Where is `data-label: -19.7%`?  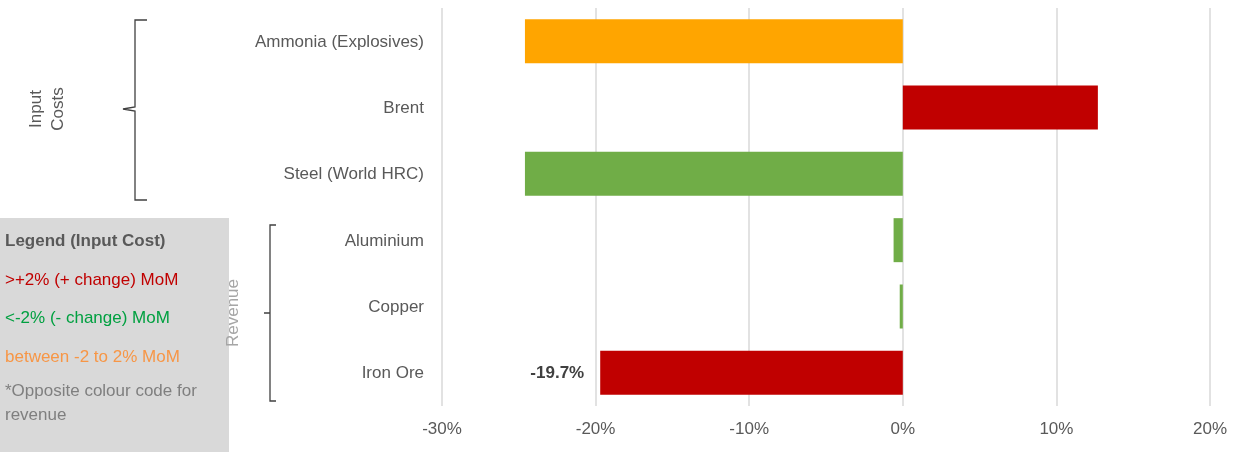
data-label: -19.7% is located at coordinates (557, 373).